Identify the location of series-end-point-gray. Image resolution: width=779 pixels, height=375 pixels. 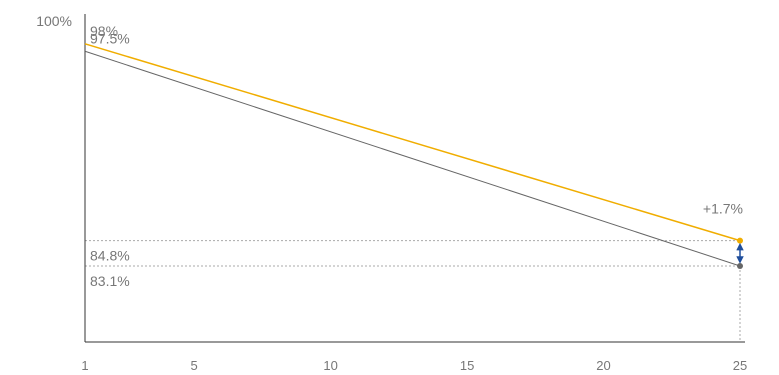
(740, 265).